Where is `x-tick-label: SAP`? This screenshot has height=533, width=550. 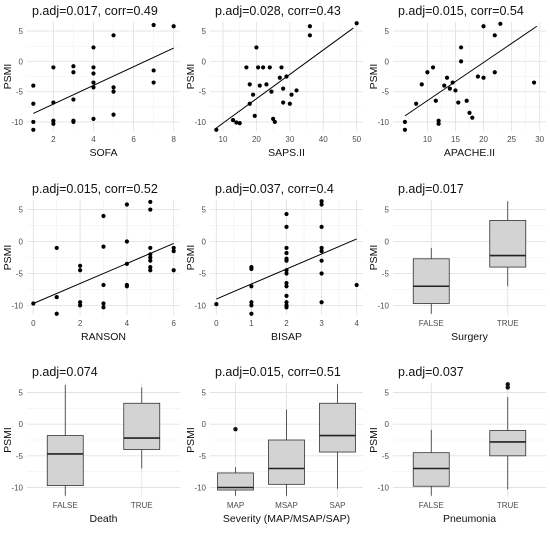
x-tick-label: SAP is located at coordinates (337, 505).